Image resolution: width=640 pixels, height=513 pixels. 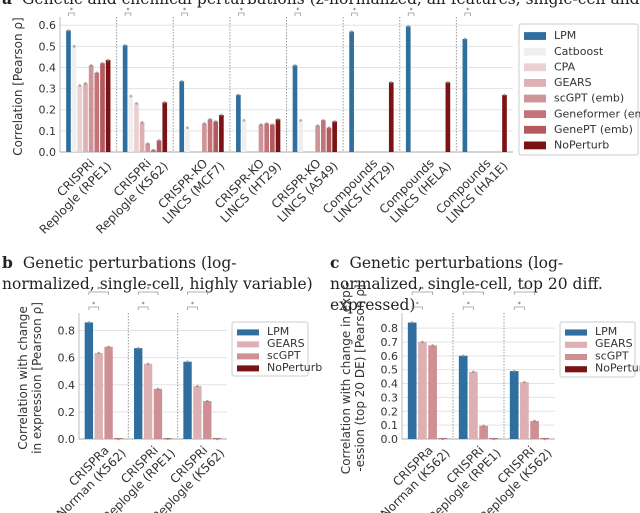 I want to click on legend-label: Geneformer (emb), so click(x=597, y=113).